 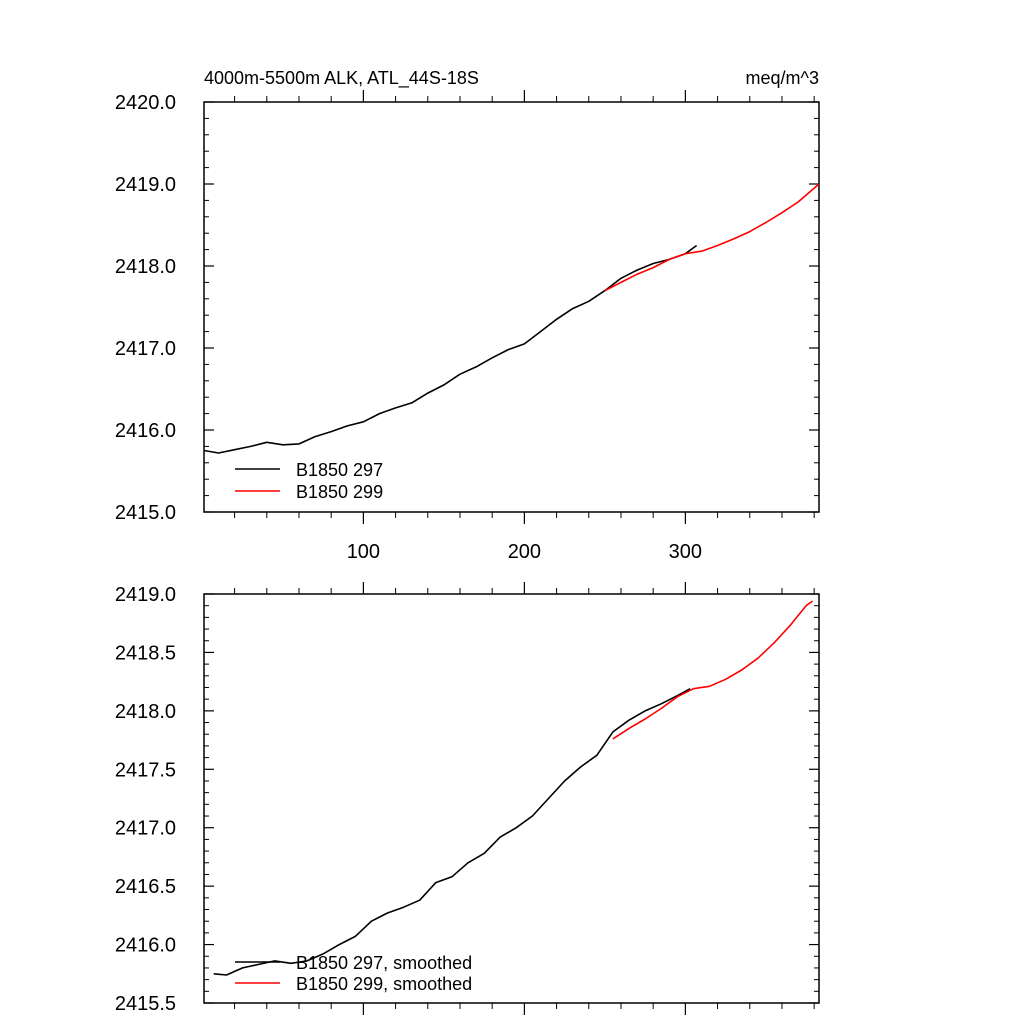 What do you see at coordinates (339, 492) in the screenshot?
I see `top-legend-label-2: B1850 299` at bounding box center [339, 492].